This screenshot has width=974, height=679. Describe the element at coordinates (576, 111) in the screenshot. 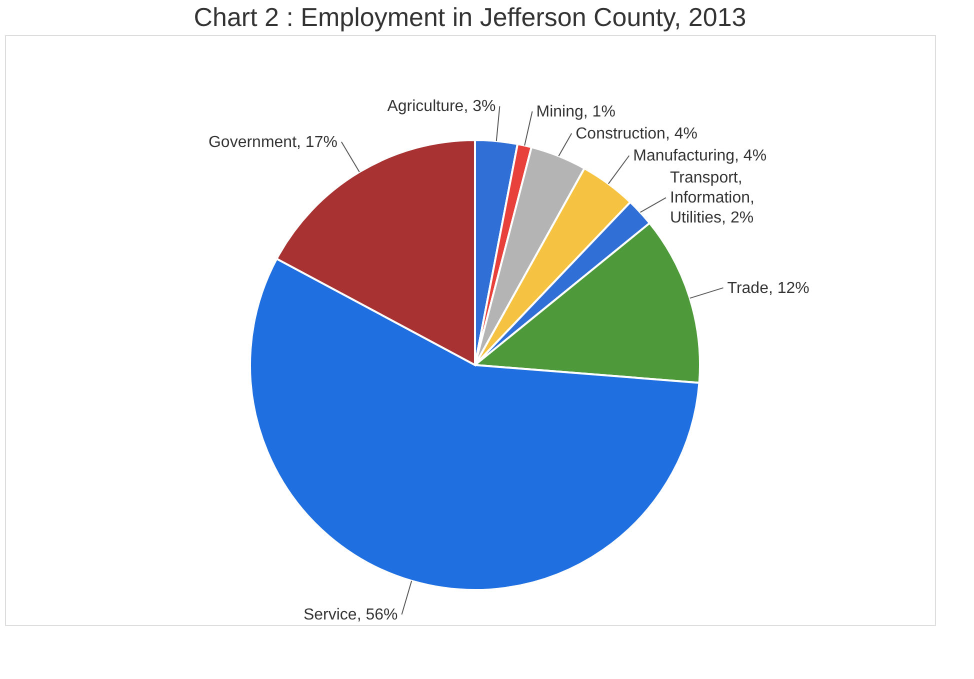

I see `slice-label: Mining, 1%` at that location.